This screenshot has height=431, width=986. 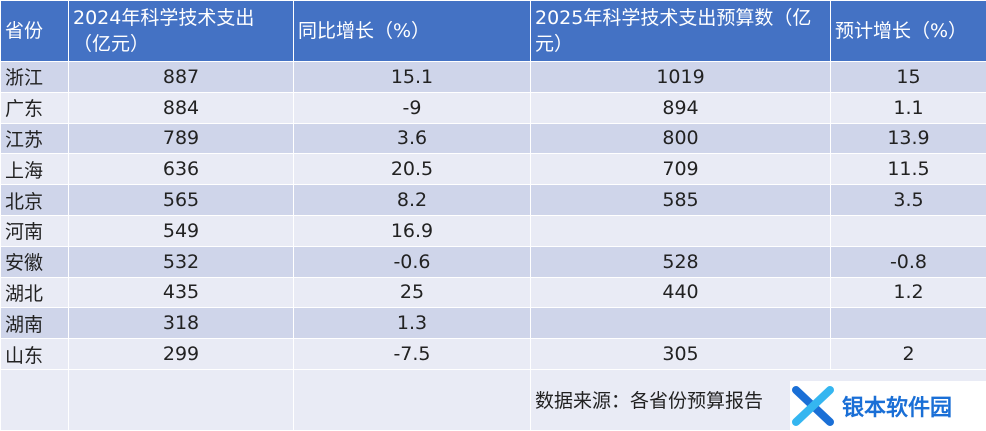 I want to click on table-cell: 884, so click(x=181, y=107).